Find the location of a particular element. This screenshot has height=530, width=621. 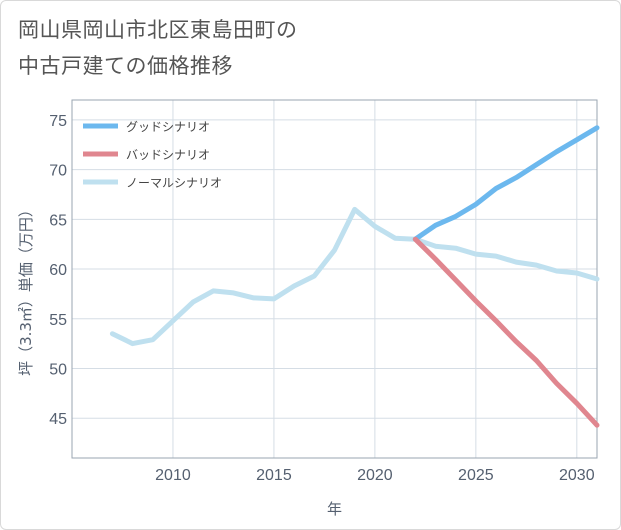

x-tick-label-2025: 2025 is located at coordinates (476, 475).